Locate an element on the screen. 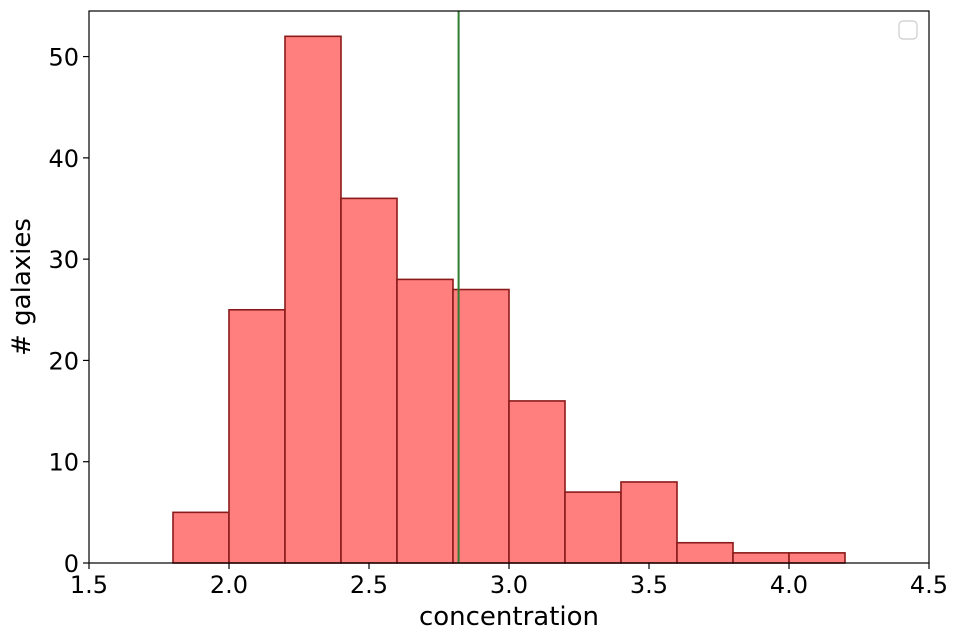  y-tick-label: 30 is located at coordinates (63, 260).